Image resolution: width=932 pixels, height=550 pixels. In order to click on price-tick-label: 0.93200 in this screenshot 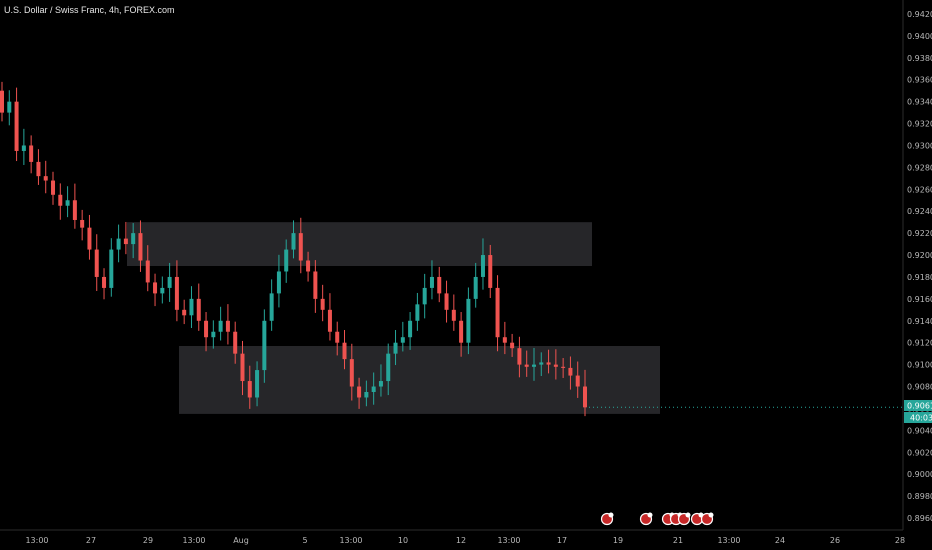, I will do `click(919, 124)`.